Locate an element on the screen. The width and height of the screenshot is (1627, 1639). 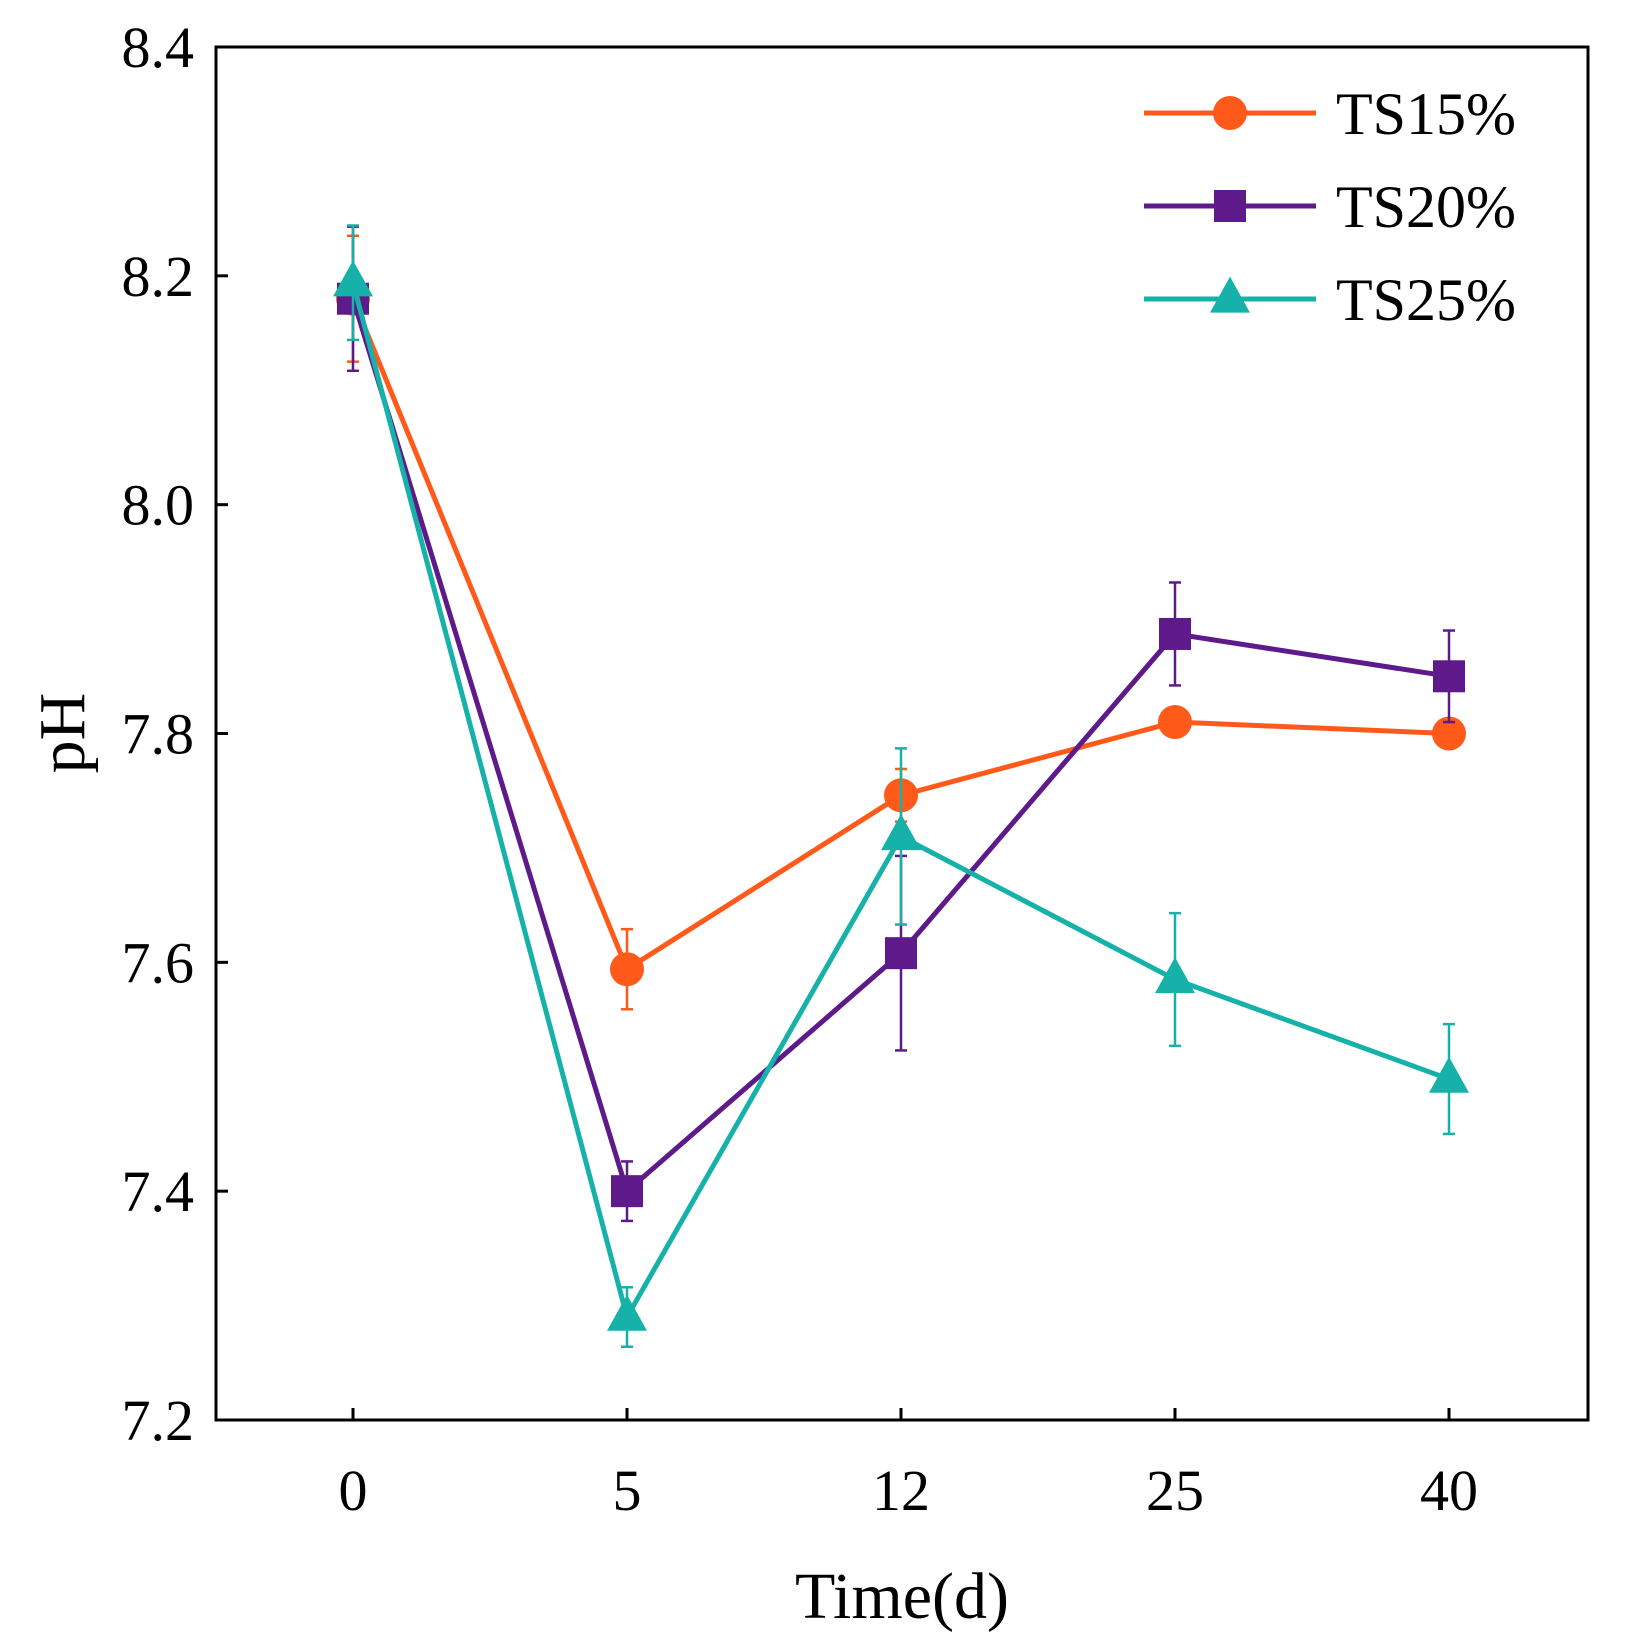
x-tick-label: 5 is located at coordinates (627, 1490).